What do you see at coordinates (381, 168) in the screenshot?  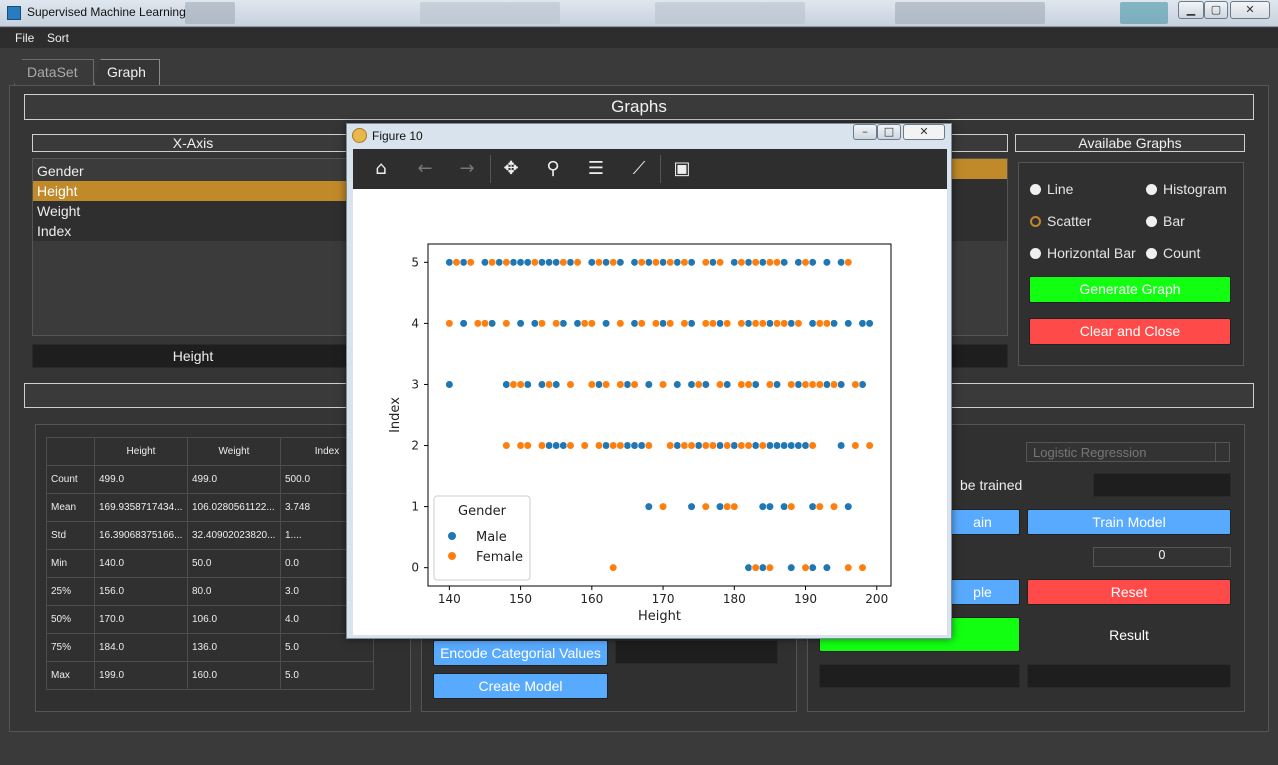 I see `home-icon: ⌂` at bounding box center [381, 168].